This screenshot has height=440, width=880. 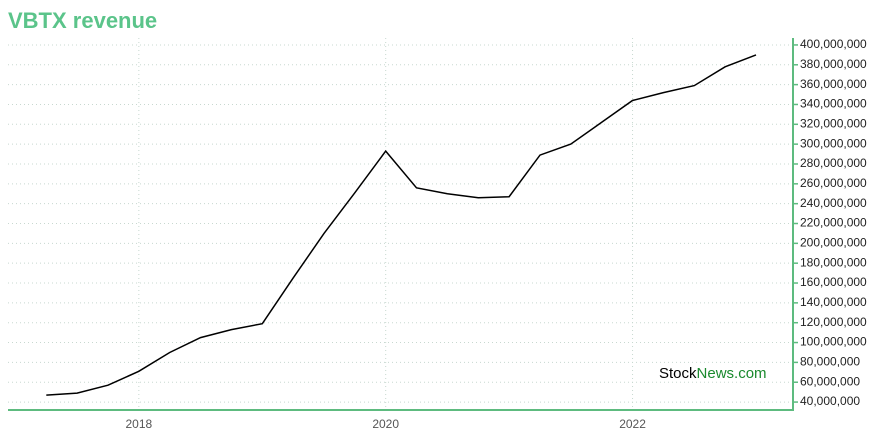 I want to click on x-tick-label: 2018, so click(x=138, y=424).